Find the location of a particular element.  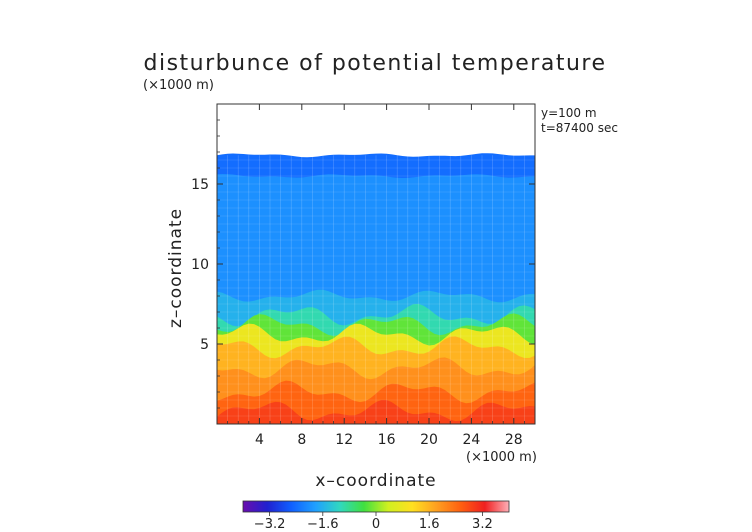

colorbar-tick-label: 1.6 is located at coordinates (429, 524).